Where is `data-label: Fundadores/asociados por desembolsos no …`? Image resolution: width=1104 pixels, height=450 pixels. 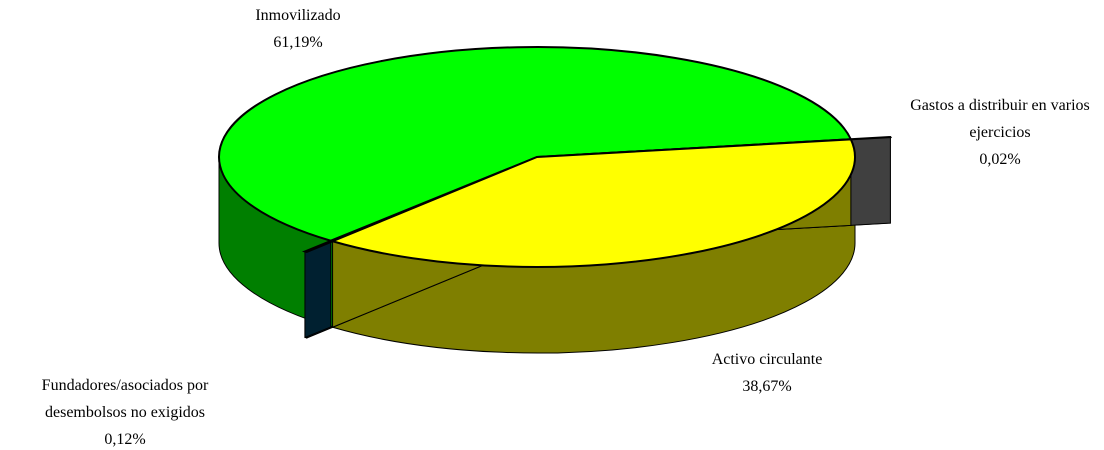
data-label: Fundadores/asociados por desembolsos no … is located at coordinates (125, 411).